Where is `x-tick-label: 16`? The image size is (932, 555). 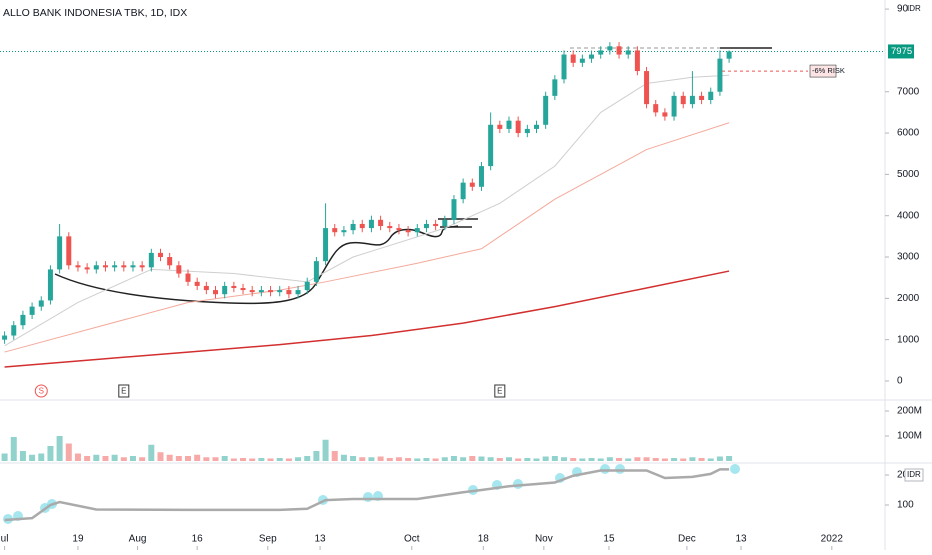
x-tick-label: 16 is located at coordinates (198, 539).